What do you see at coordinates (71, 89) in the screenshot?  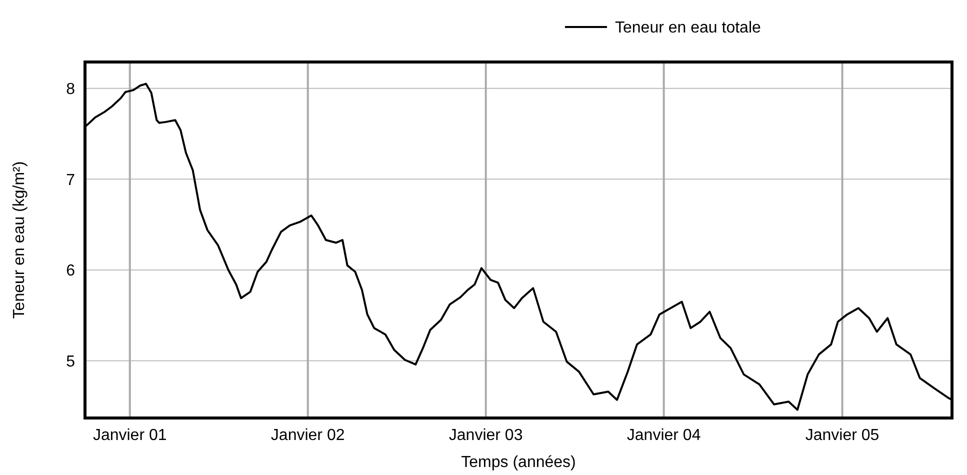 I see `y-tick-label: 8` at bounding box center [71, 89].